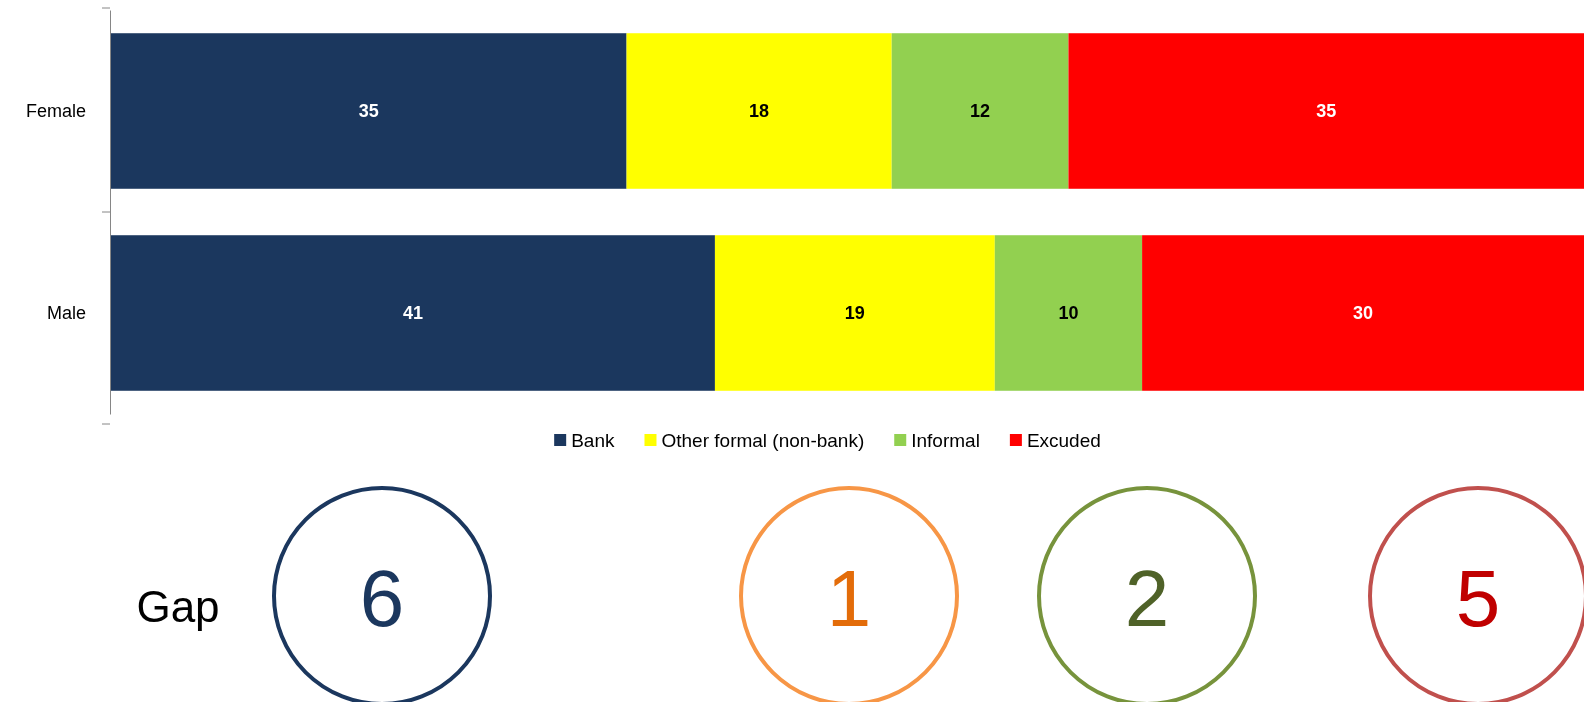  Describe the element at coordinates (1063, 440) in the screenshot. I see `legend-label: Excuded` at that location.